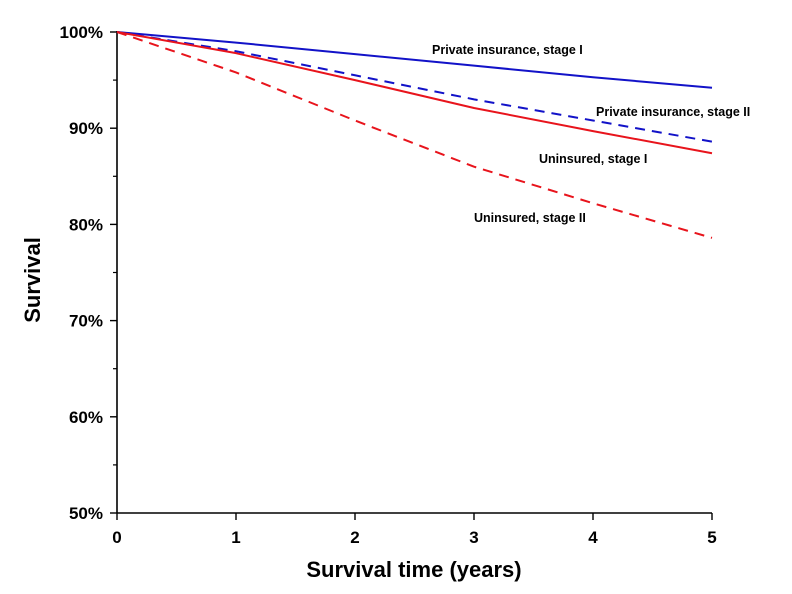 This screenshot has width=792, height=594. Describe the element at coordinates (414, 530) in the screenshot. I see `x-ticks: 0 1 2 3 4 5` at that location.